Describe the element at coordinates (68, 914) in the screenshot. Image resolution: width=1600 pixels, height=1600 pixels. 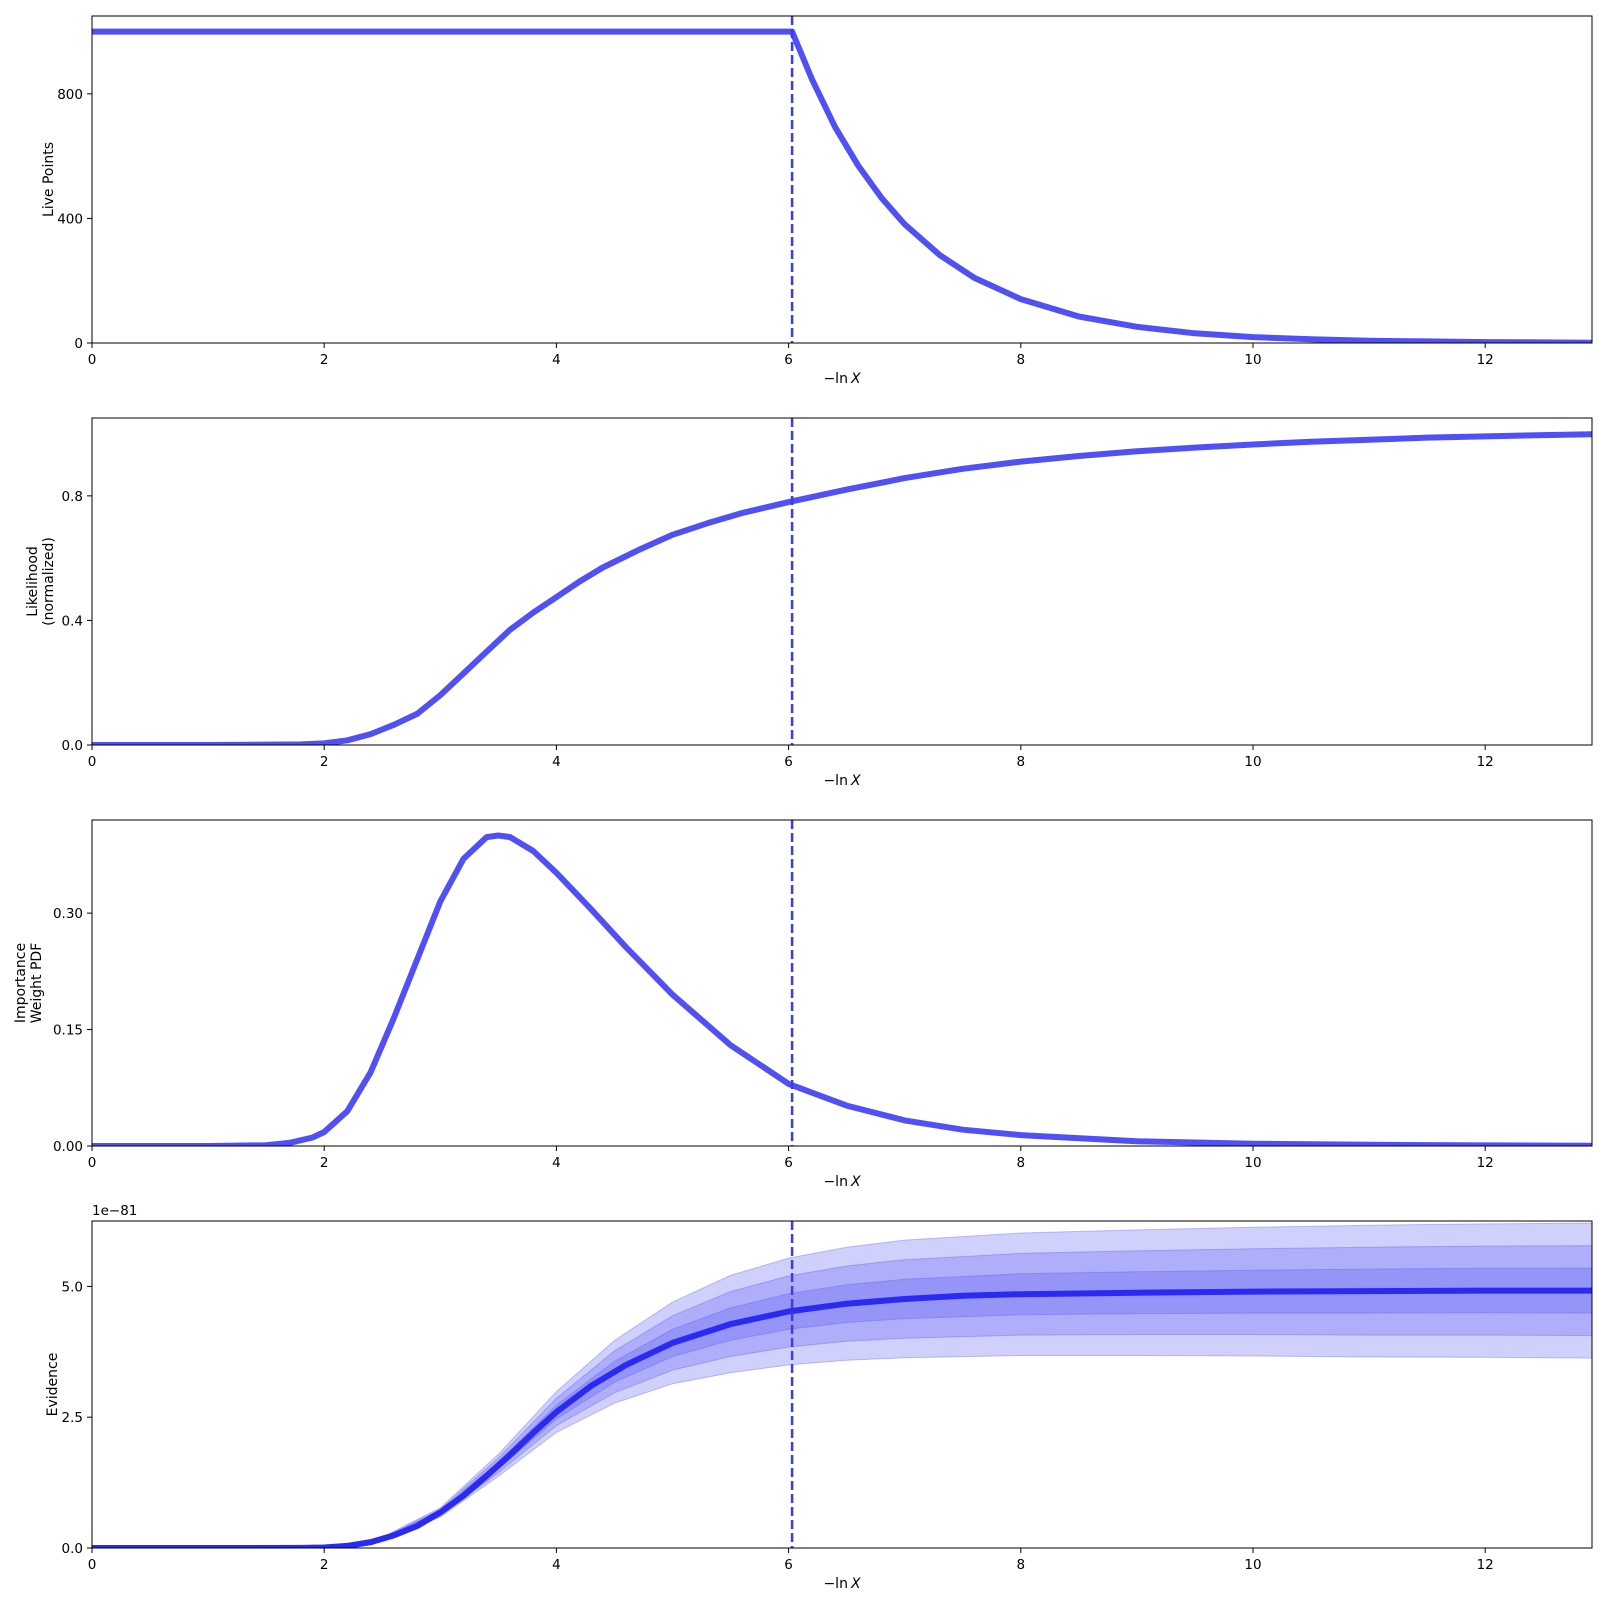
I see `y-tick-label: 0.30` at that location.